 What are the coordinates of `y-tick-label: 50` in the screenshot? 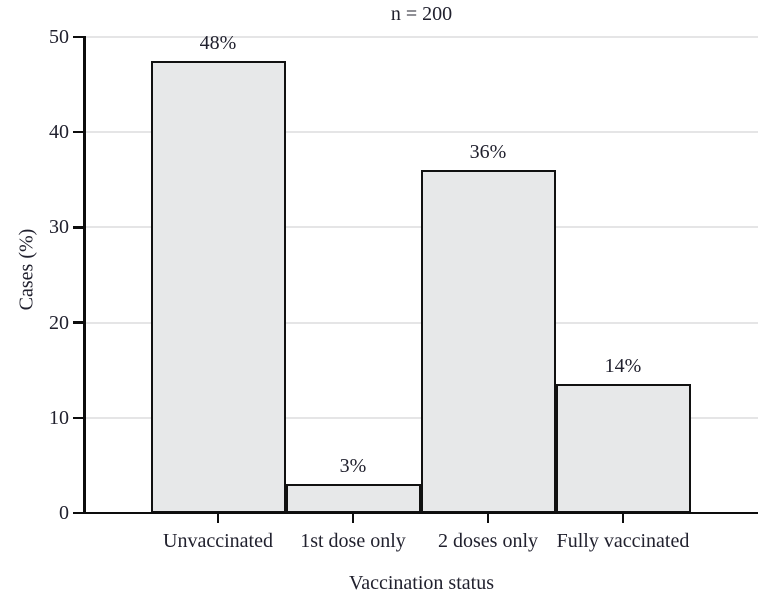 It's located at (59, 37).